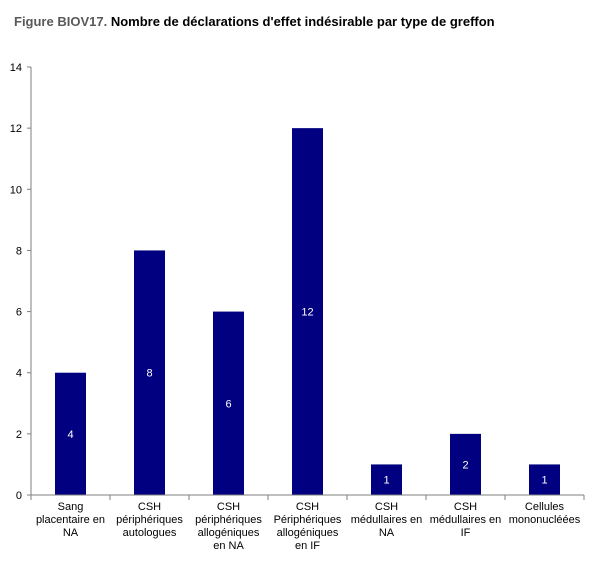  Describe the element at coordinates (545, 513) in the screenshot. I see `category-label: Cellules mononucléées` at that location.